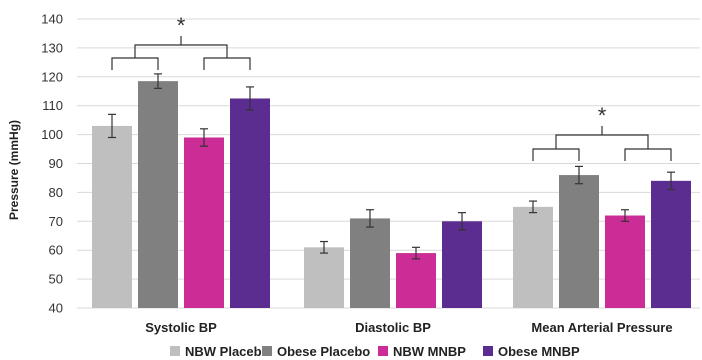 This screenshot has height=360, width=702. Describe the element at coordinates (52, 105) in the screenshot. I see `y-tick-label: 110` at that location.